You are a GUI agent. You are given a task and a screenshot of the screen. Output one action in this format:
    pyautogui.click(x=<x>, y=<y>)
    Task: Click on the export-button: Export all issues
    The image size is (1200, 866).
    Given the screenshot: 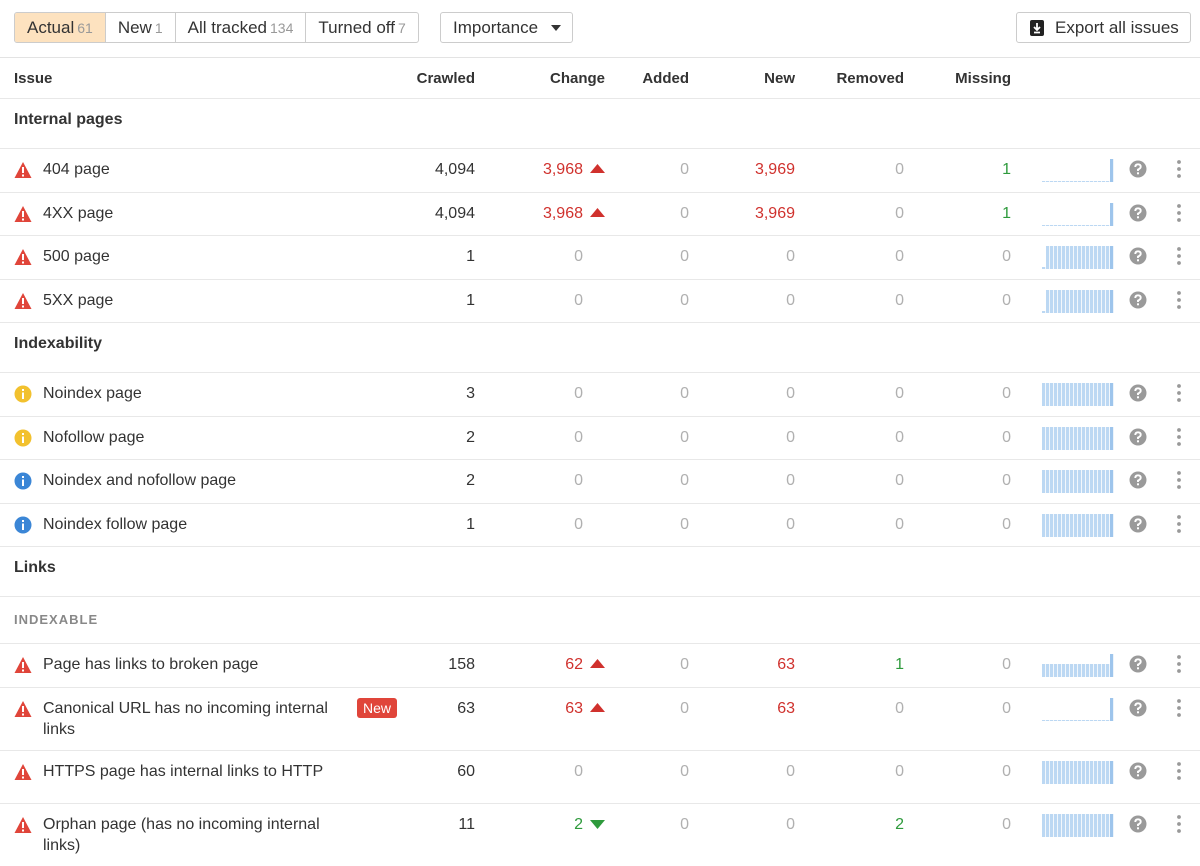 What is the action you would take?
    pyautogui.click(x=1103, y=27)
    